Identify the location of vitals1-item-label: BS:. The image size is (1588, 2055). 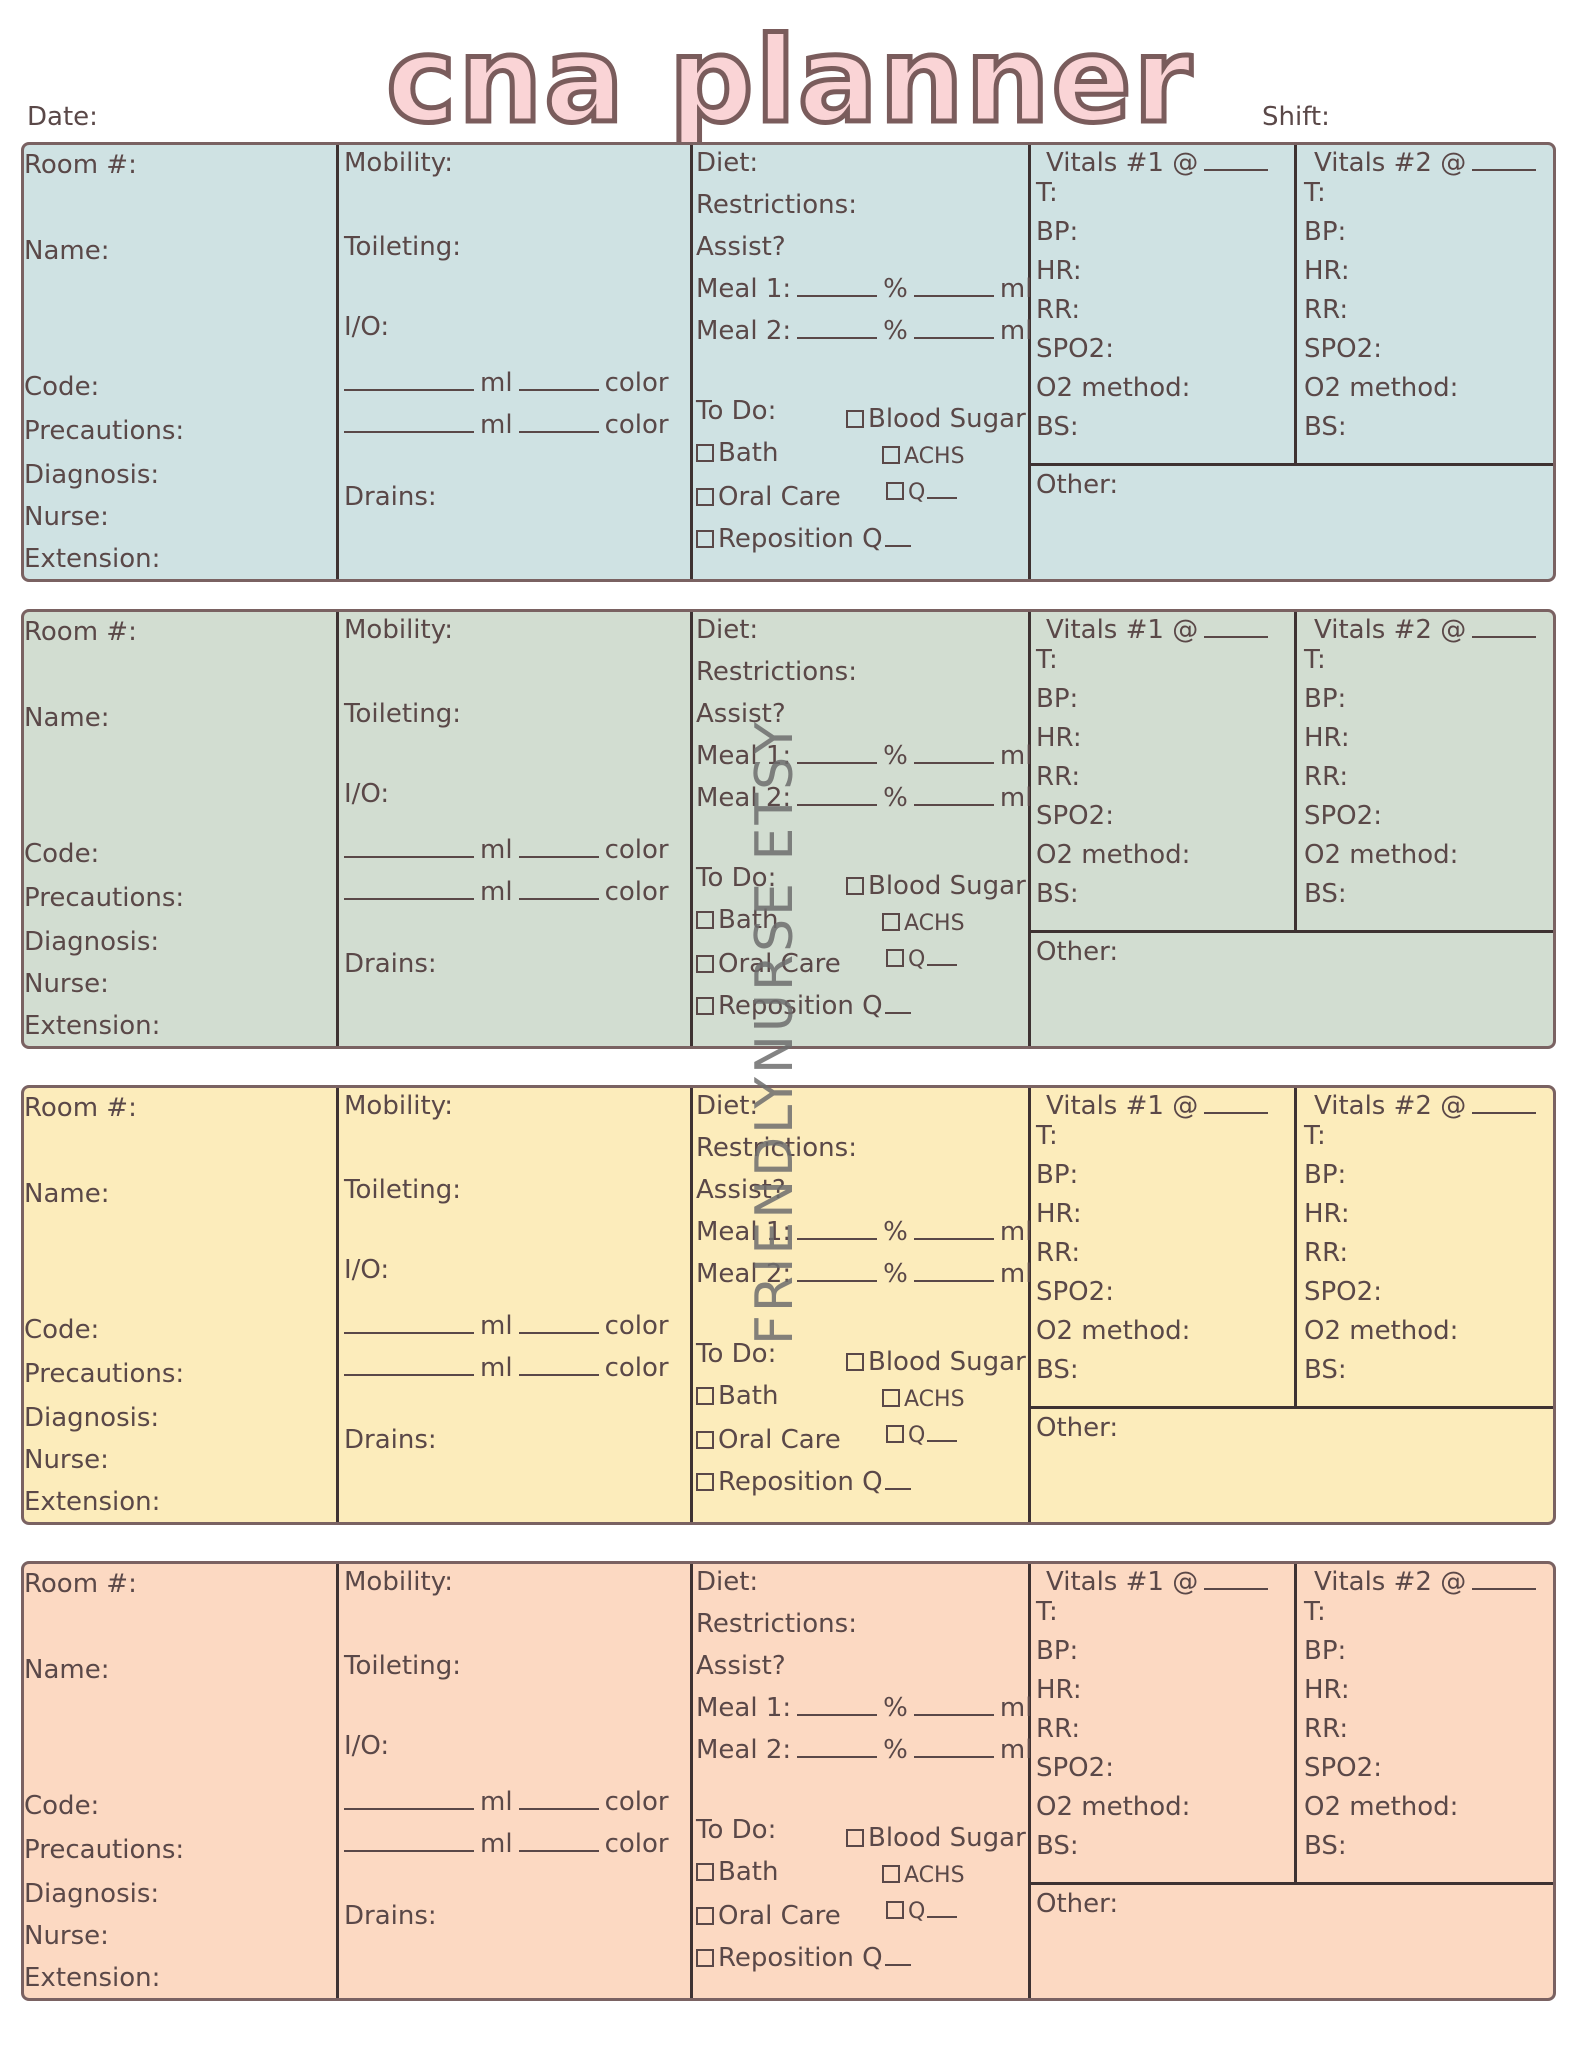
(1057, 894).